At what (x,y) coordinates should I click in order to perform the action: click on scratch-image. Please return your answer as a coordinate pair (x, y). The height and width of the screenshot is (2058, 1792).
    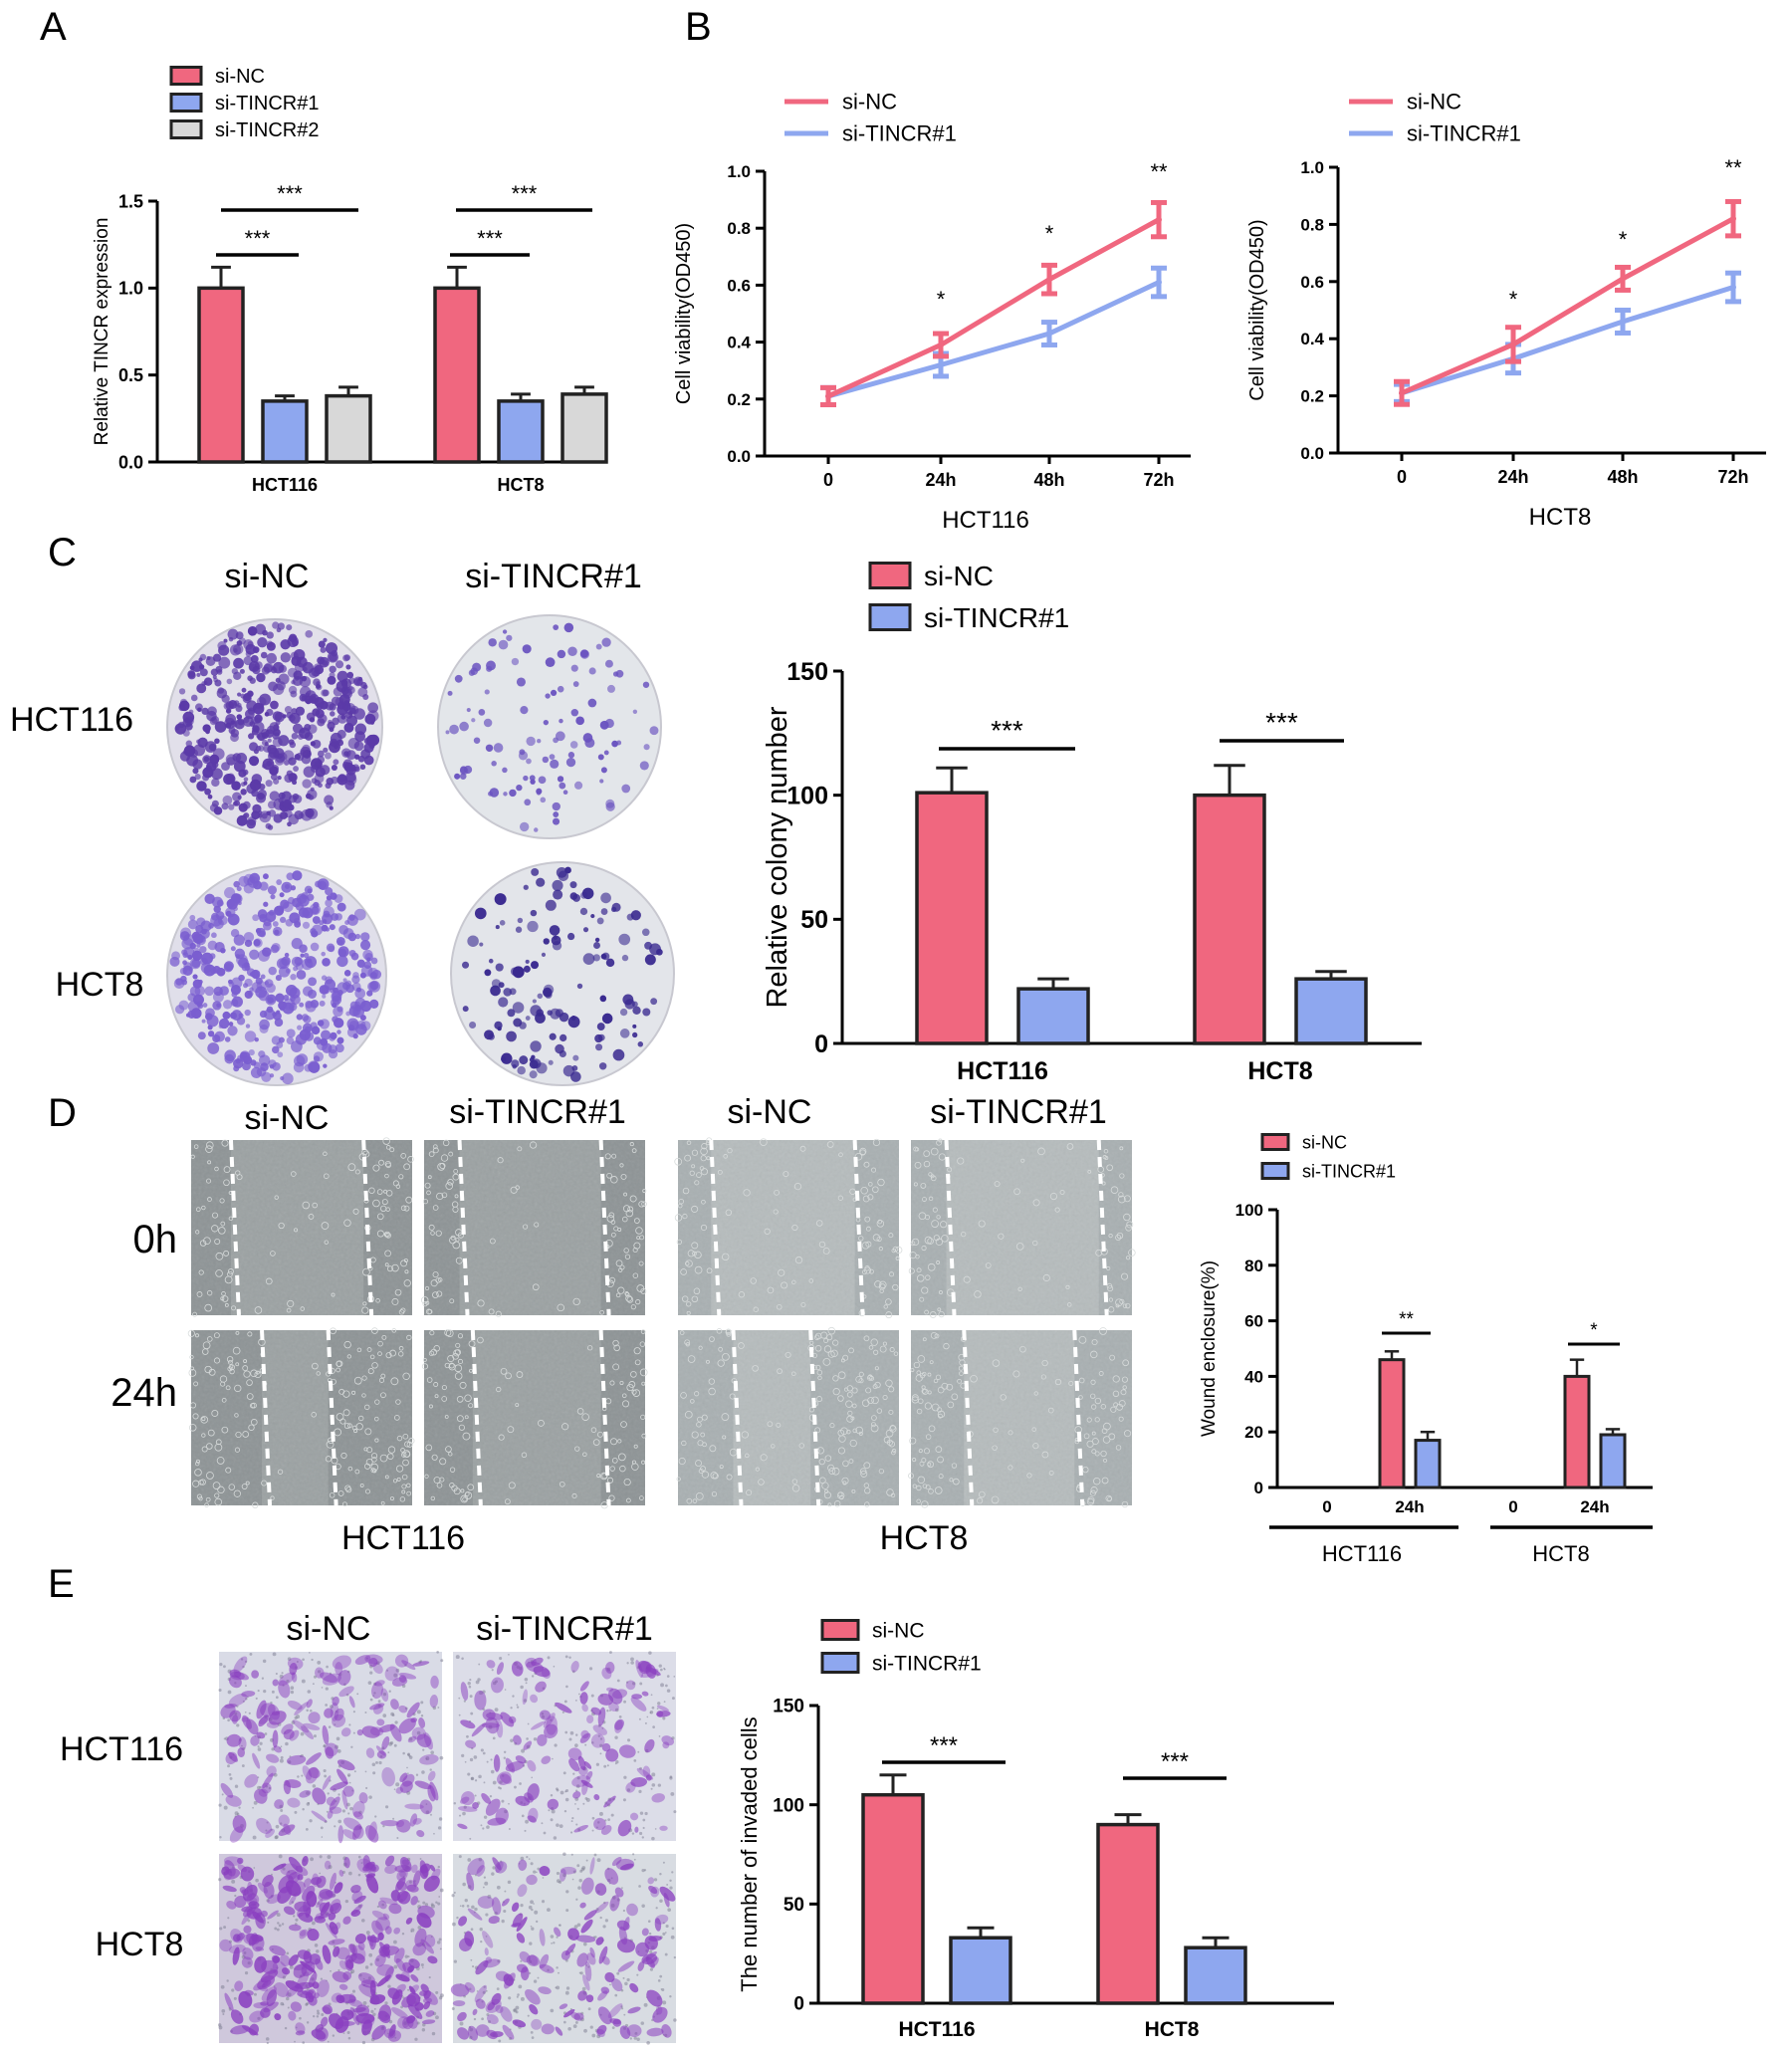
    Looking at the image, I should click on (1020, 1417).